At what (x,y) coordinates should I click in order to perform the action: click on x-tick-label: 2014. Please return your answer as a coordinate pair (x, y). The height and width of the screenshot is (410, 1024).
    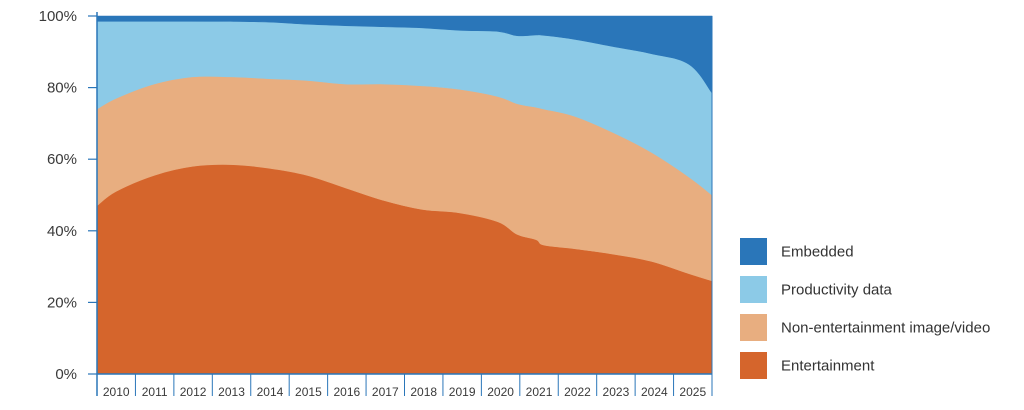
    Looking at the image, I should click on (270, 392).